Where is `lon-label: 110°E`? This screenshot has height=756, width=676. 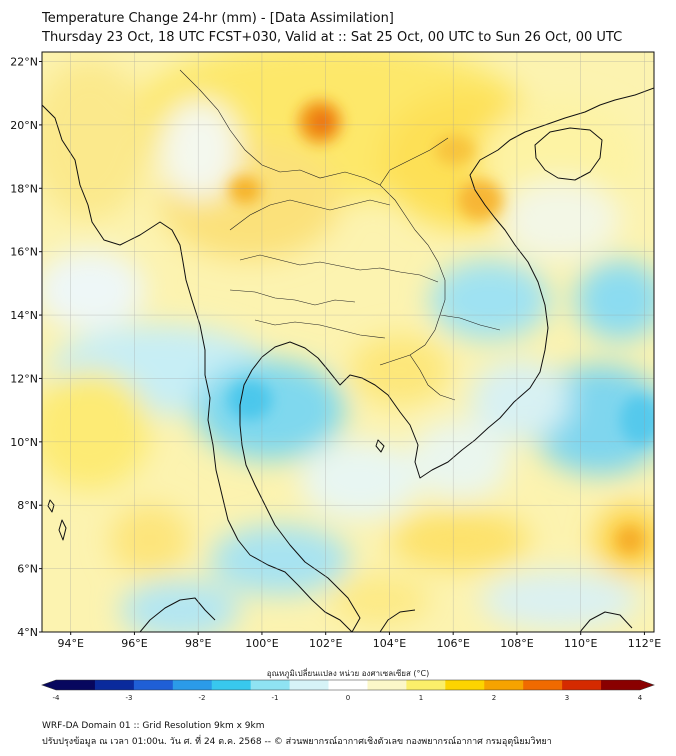
lon-label: 110°E is located at coordinates (580, 643).